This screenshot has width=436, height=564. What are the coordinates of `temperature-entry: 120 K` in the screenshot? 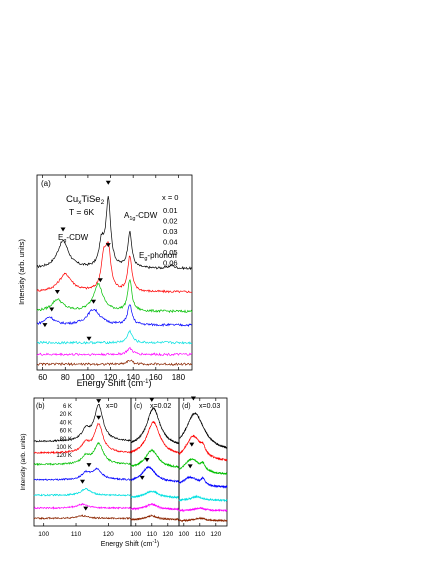 It's located at (64, 456).